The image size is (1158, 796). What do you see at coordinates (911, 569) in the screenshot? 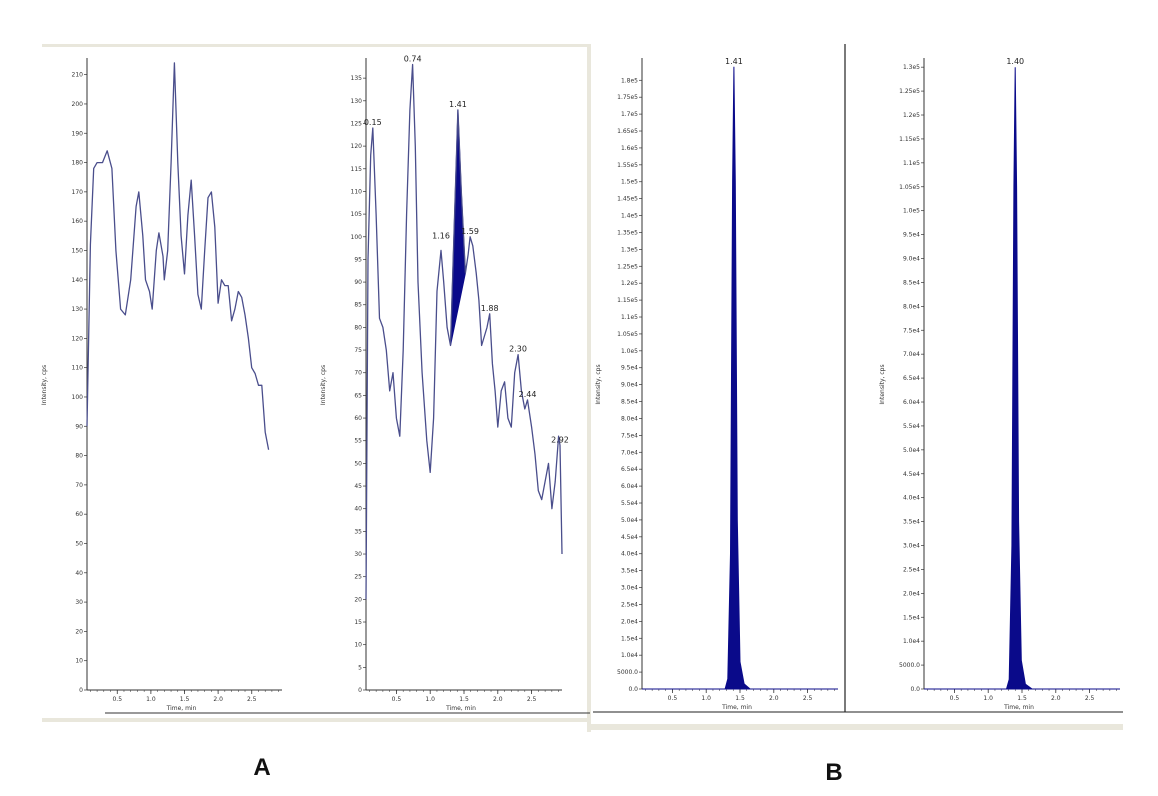
I see `y-tick-label: 2.5e4` at bounding box center [911, 569].